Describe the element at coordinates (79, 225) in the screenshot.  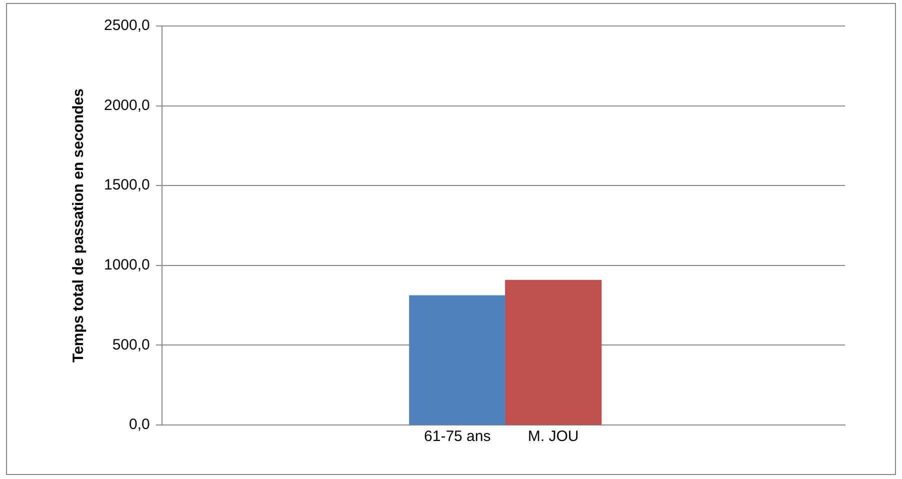
I see `y-axis-title: Temps total de passation en secondes` at that location.